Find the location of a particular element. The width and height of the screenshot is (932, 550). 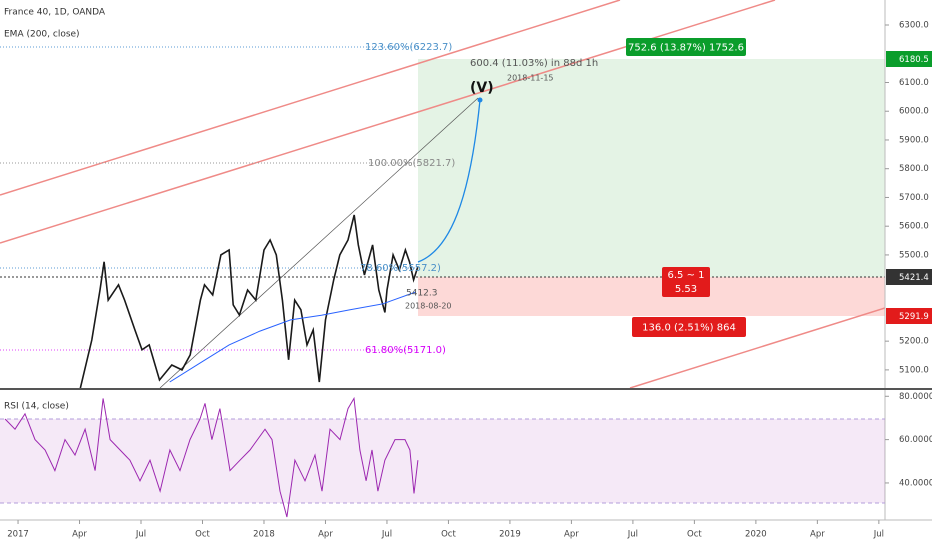

last-price: 5421.4 is located at coordinates (914, 278).